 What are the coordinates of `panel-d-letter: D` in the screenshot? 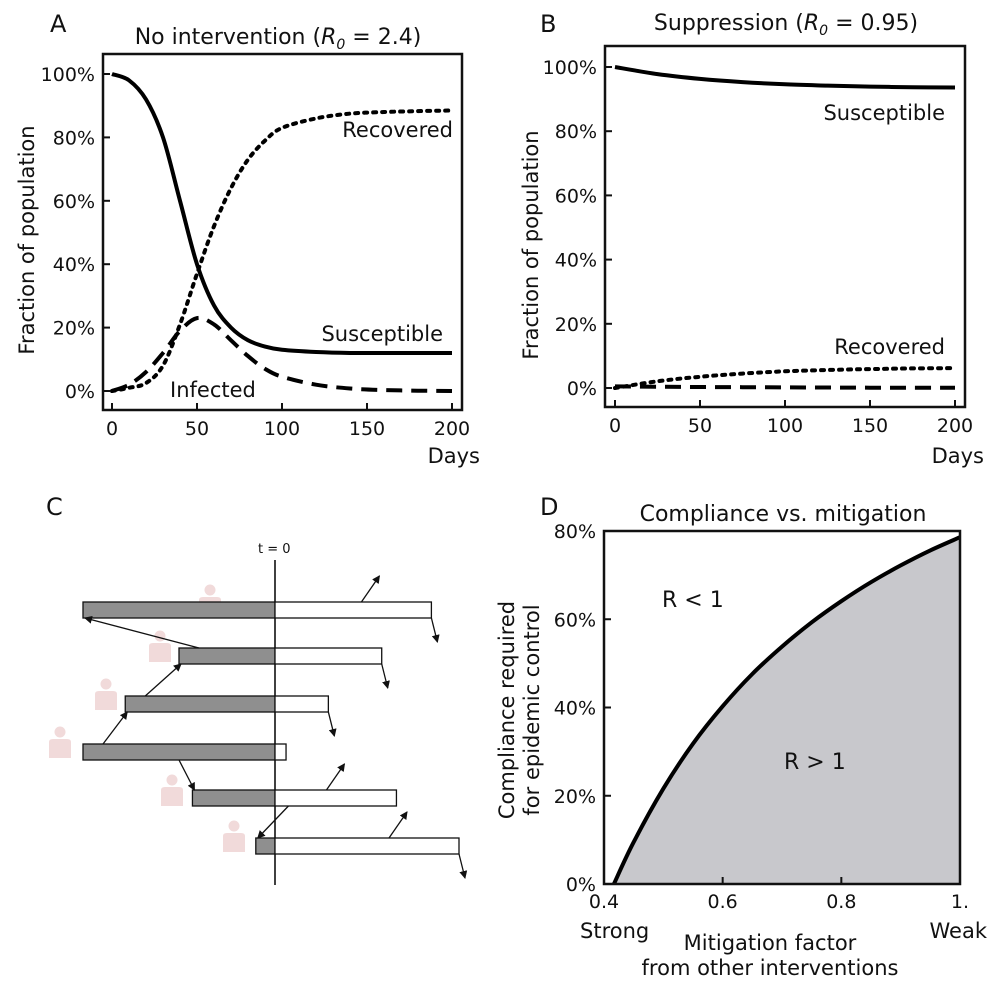 It's located at (549, 507).